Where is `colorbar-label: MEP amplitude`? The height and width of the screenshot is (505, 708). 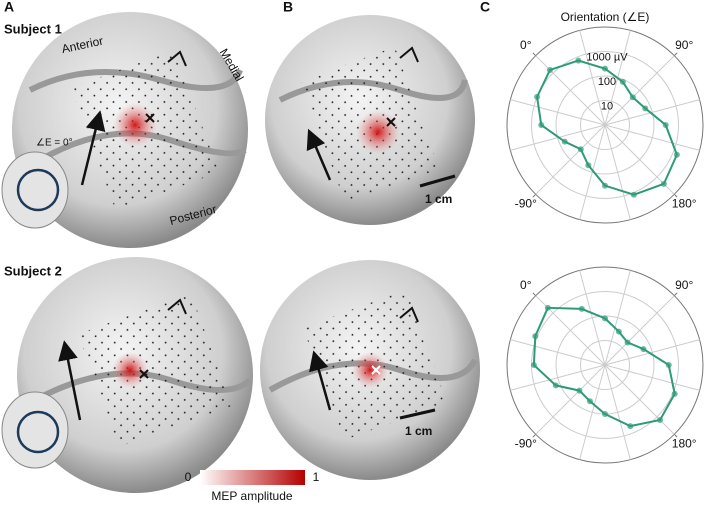
colorbar-label: MEP amplitude is located at coordinates (251, 496).